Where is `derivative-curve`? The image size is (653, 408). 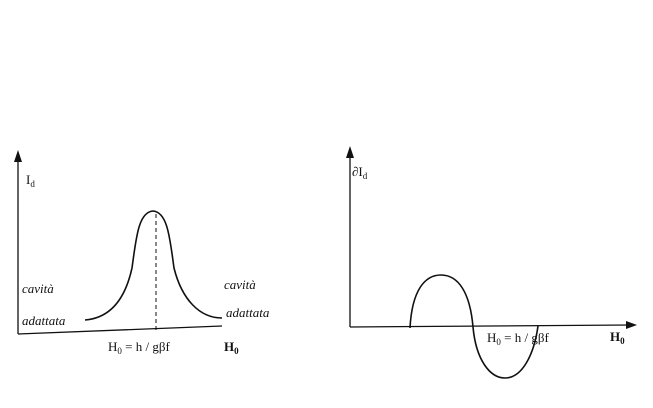 derivative-curve is located at coordinates (474, 326).